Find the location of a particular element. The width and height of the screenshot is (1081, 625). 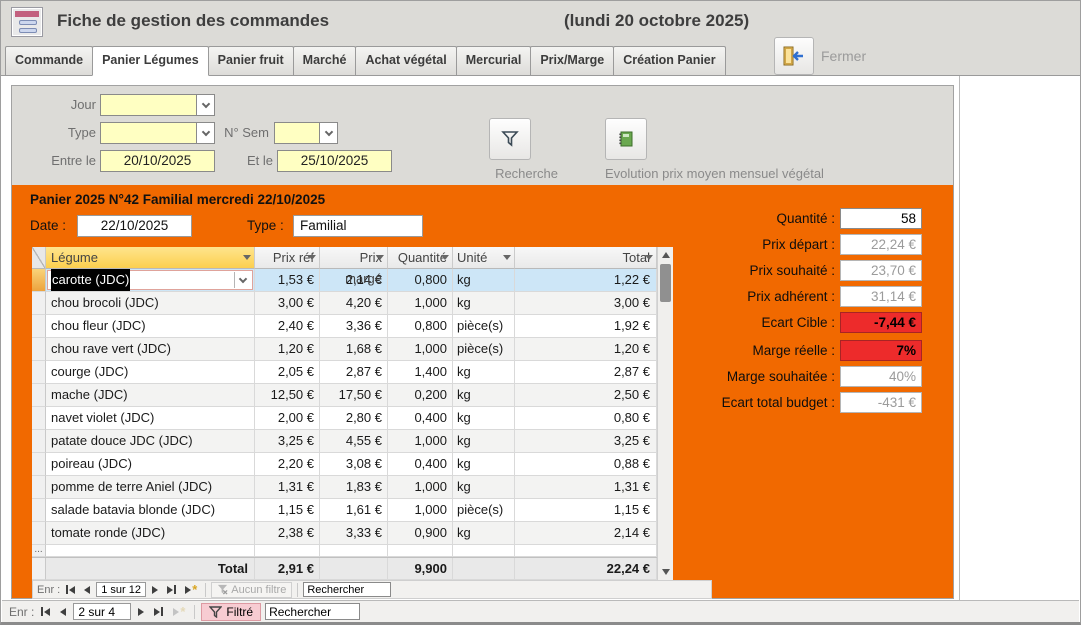

last-record-button is located at coordinates (171, 589).